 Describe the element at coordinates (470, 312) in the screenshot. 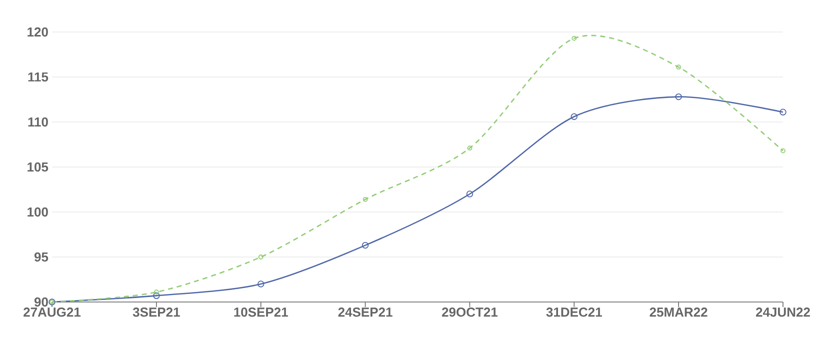

I see `x-tick-label: 29OCT21` at that location.